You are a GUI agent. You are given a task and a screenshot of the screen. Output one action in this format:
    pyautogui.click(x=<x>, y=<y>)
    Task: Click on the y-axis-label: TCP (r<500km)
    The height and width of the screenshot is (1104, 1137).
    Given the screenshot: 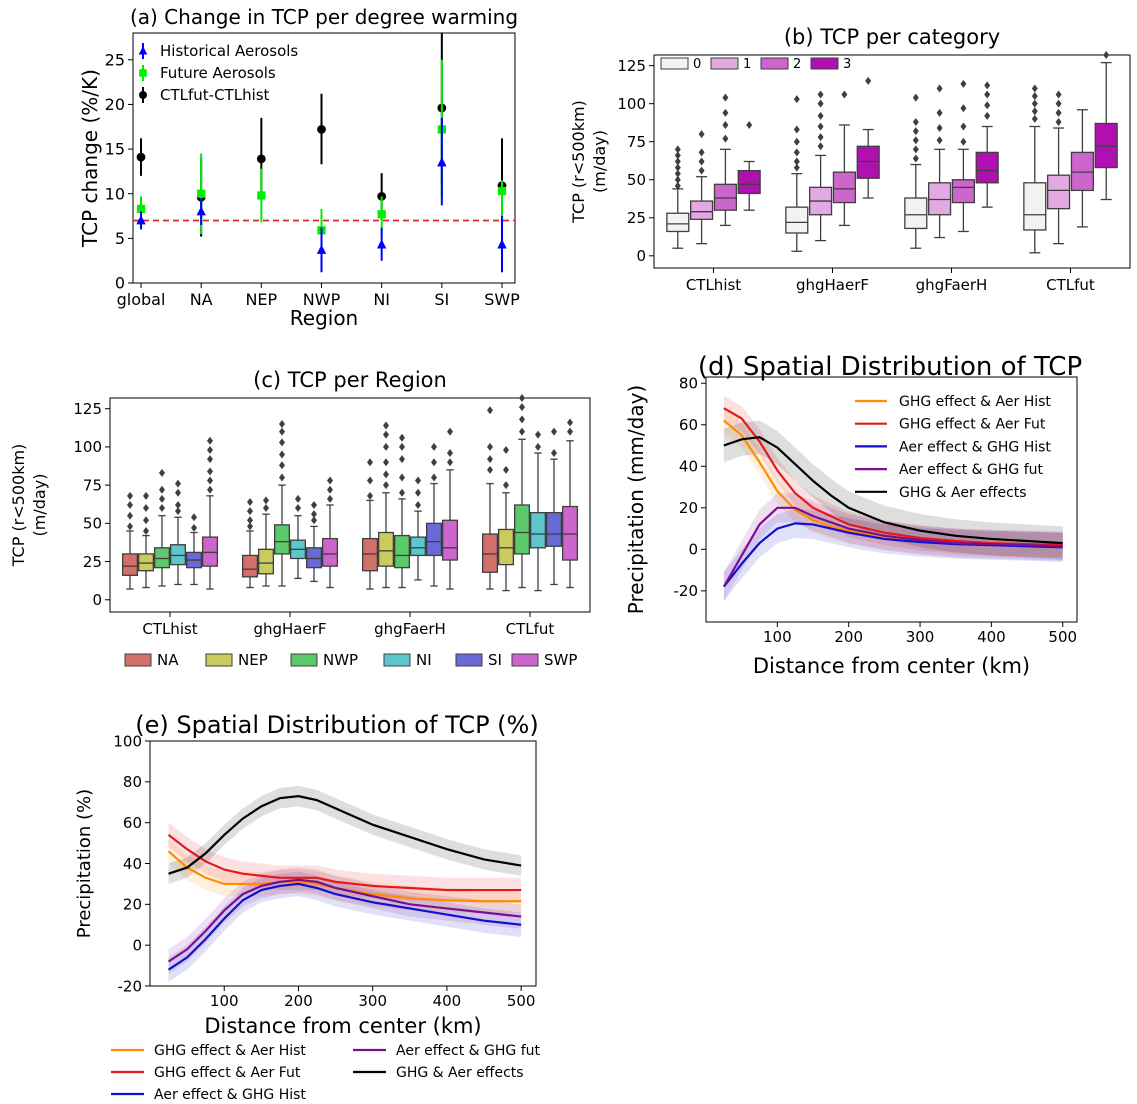 What is the action you would take?
    pyautogui.click(x=578, y=162)
    